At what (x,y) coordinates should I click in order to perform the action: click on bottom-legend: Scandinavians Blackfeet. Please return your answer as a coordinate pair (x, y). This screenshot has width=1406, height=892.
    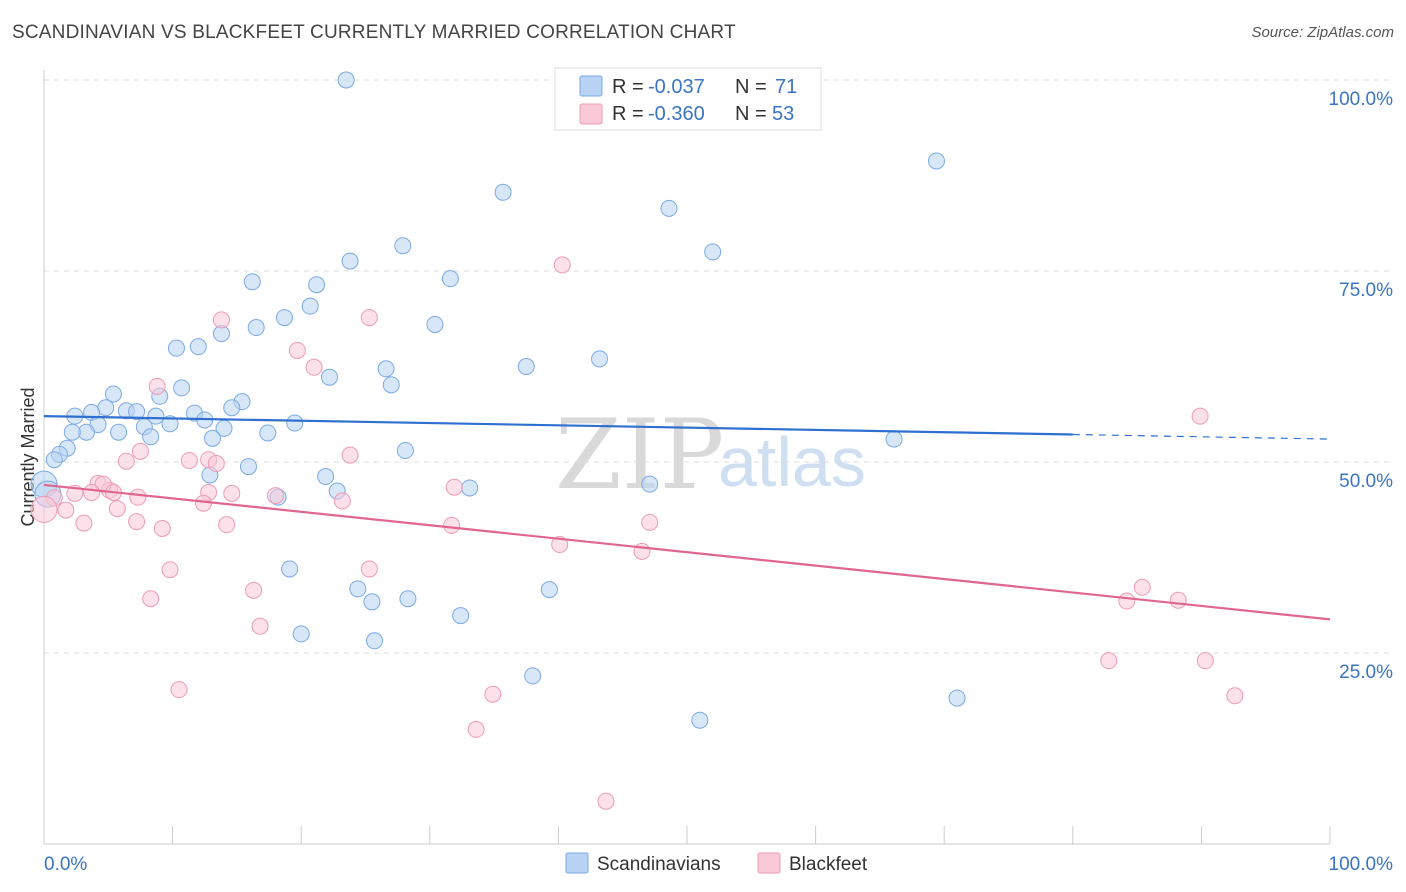
    Looking at the image, I should click on (716, 863).